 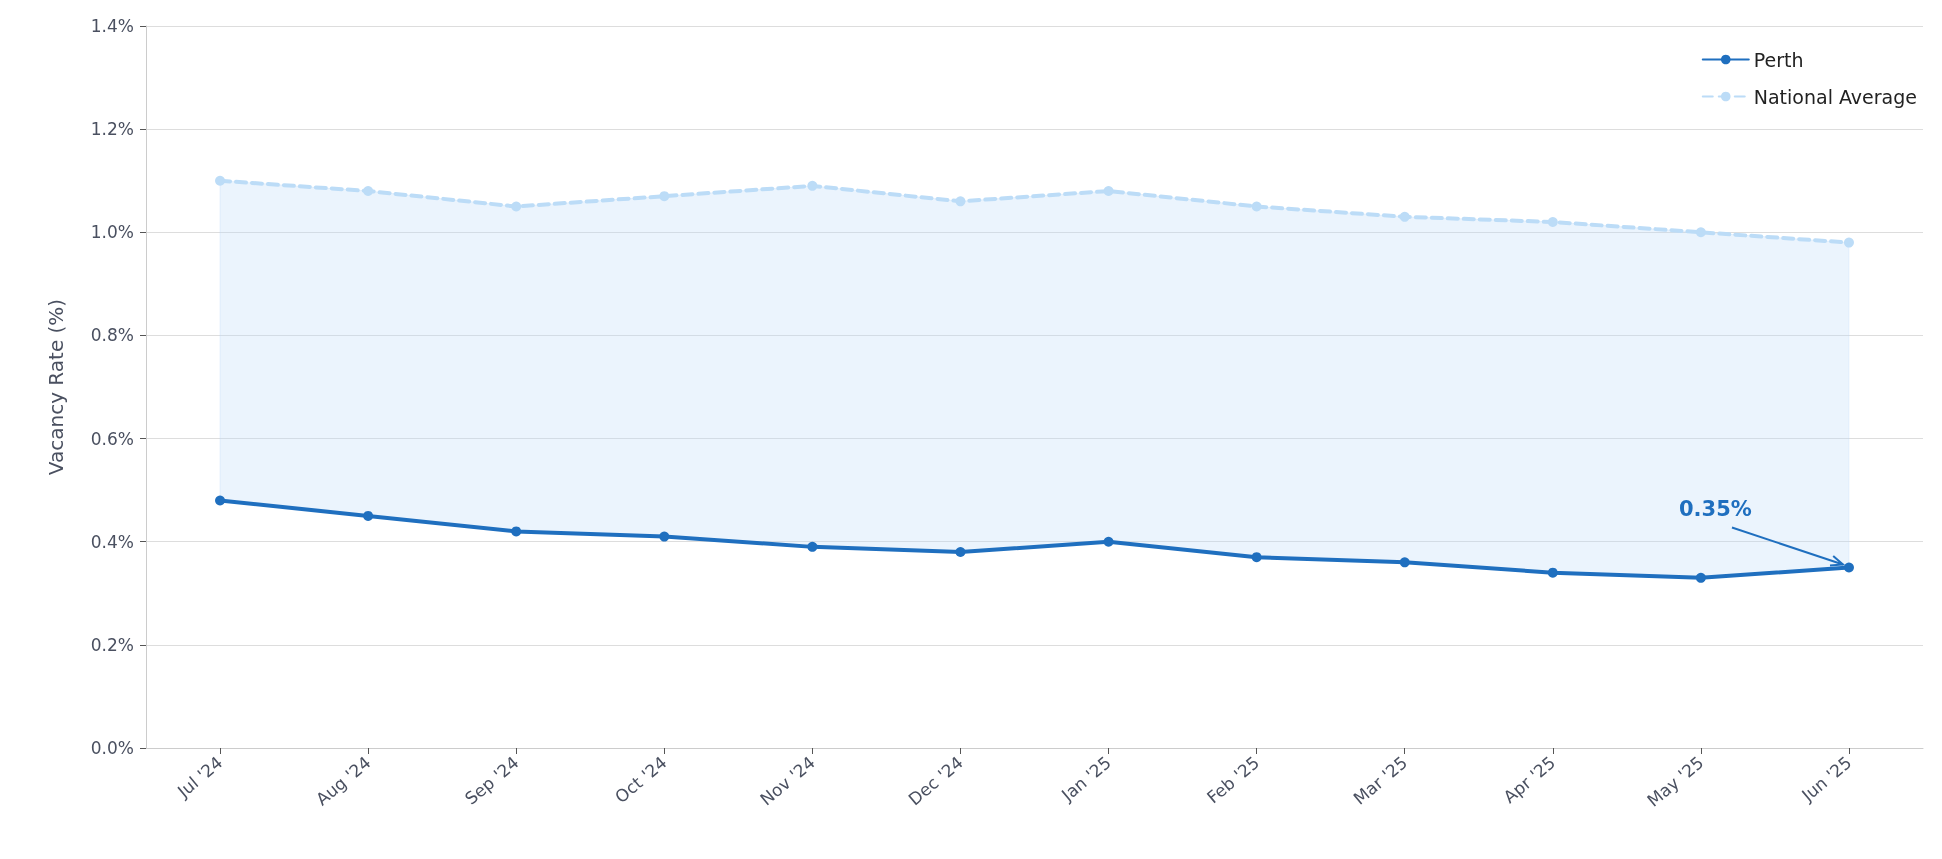 What do you see at coordinates (112, 335) in the screenshot?
I see `y-tick-label: 0.8%` at bounding box center [112, 335].